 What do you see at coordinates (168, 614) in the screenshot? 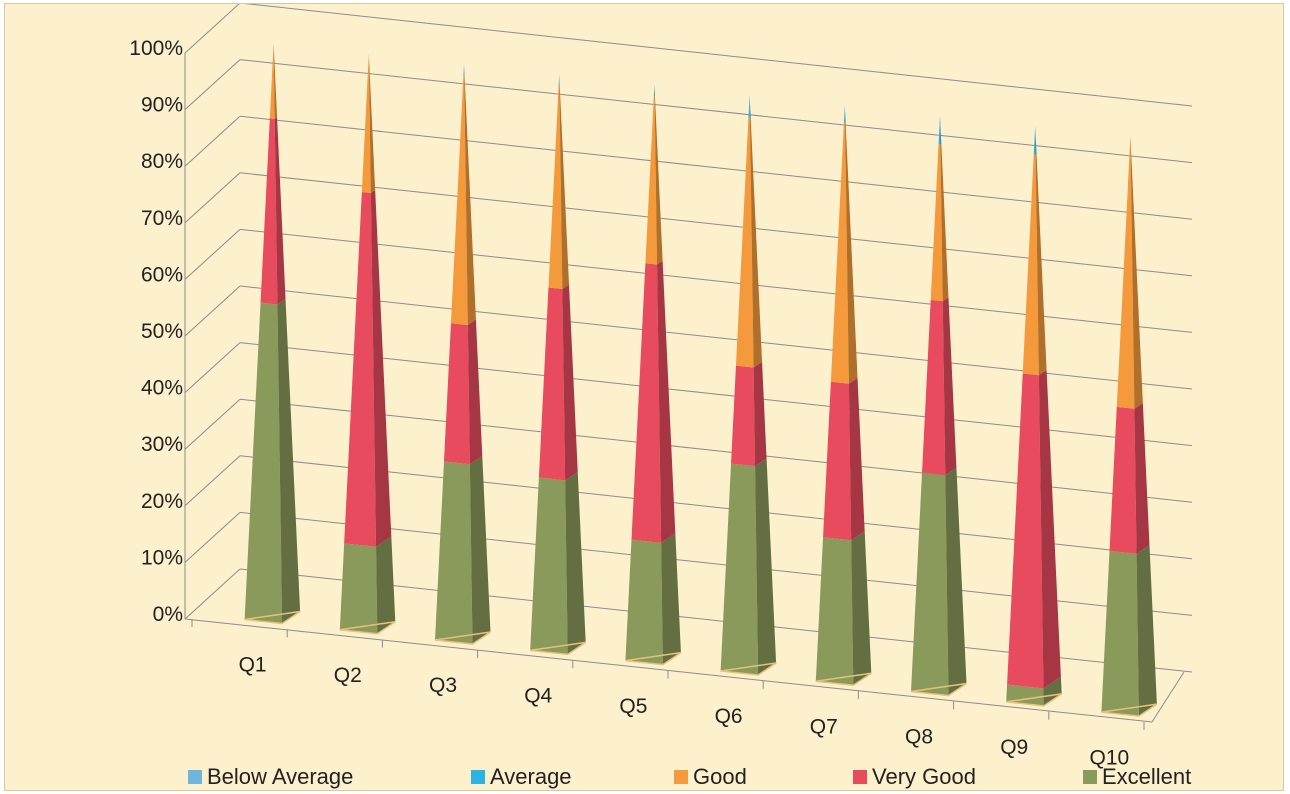
I see `y-tick-label: 0%` at bounding box center [168, 614].